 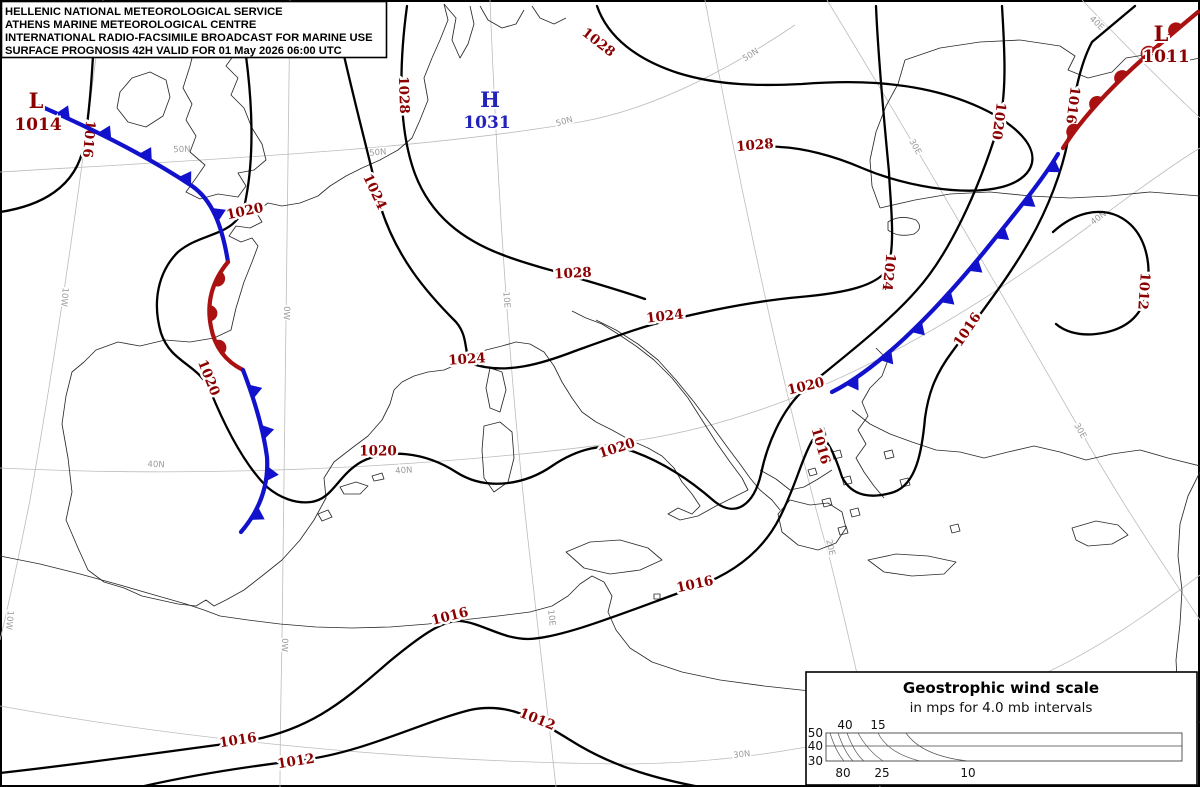 I want to click on isobar-label-1024: 1024, so click(x=467, y=359).